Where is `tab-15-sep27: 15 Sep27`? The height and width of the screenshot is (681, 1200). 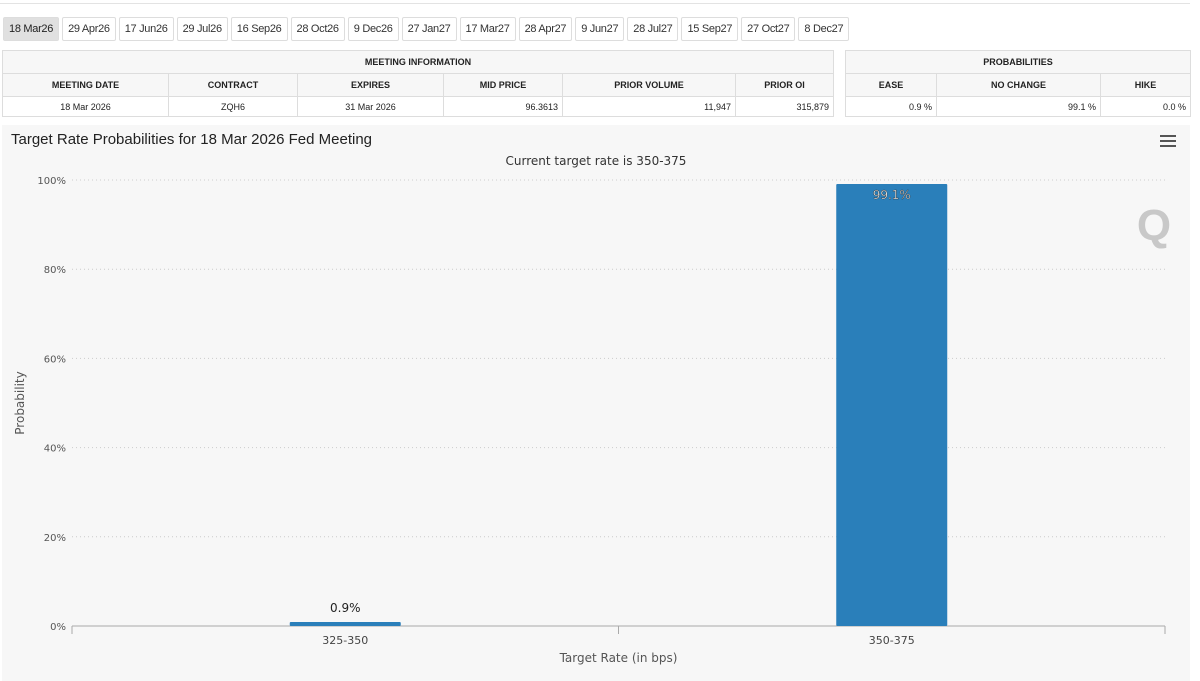
tab-15-sep27: 15 Sep27 is located at coordinates (710, 29).